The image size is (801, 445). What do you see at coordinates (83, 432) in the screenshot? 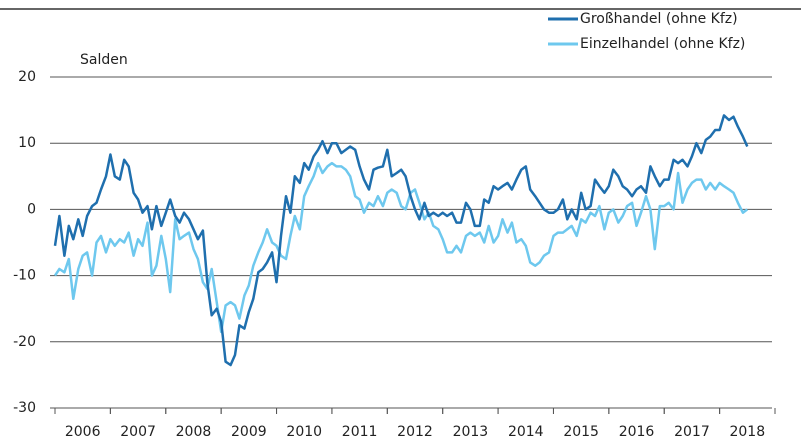
I see `x-tick-label: 2006` at bounding box center [83, 432].